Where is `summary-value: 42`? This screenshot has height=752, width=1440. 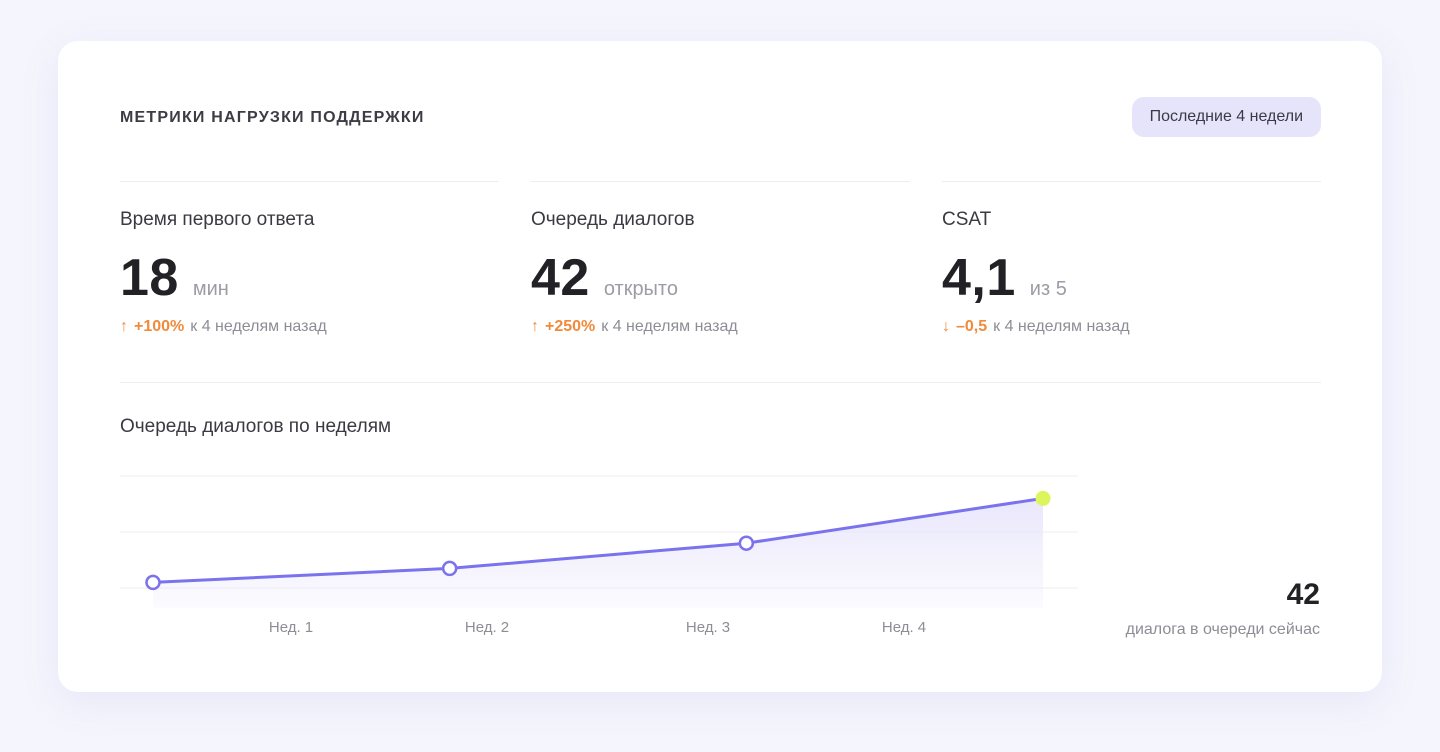 summary-value: 42 is located at coordinates (1303, 594).